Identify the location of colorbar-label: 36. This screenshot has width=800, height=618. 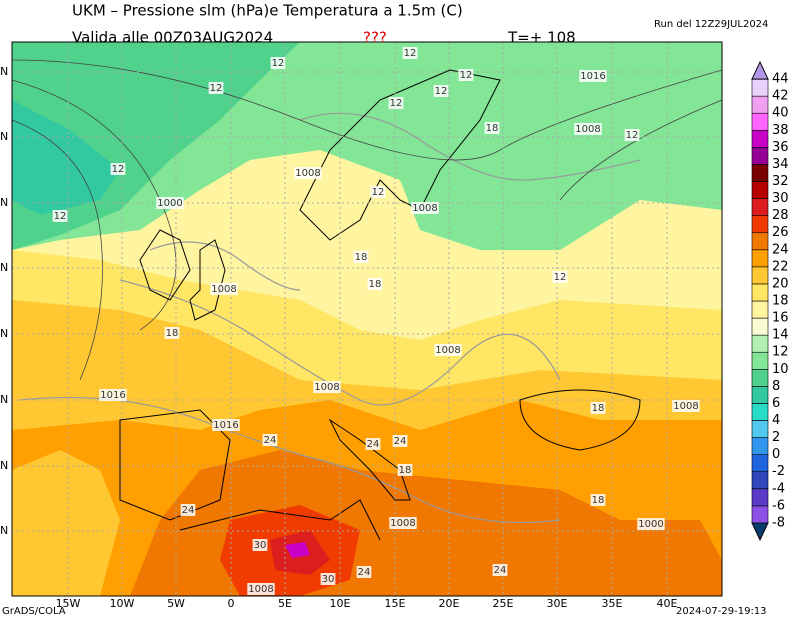
(780, 147).